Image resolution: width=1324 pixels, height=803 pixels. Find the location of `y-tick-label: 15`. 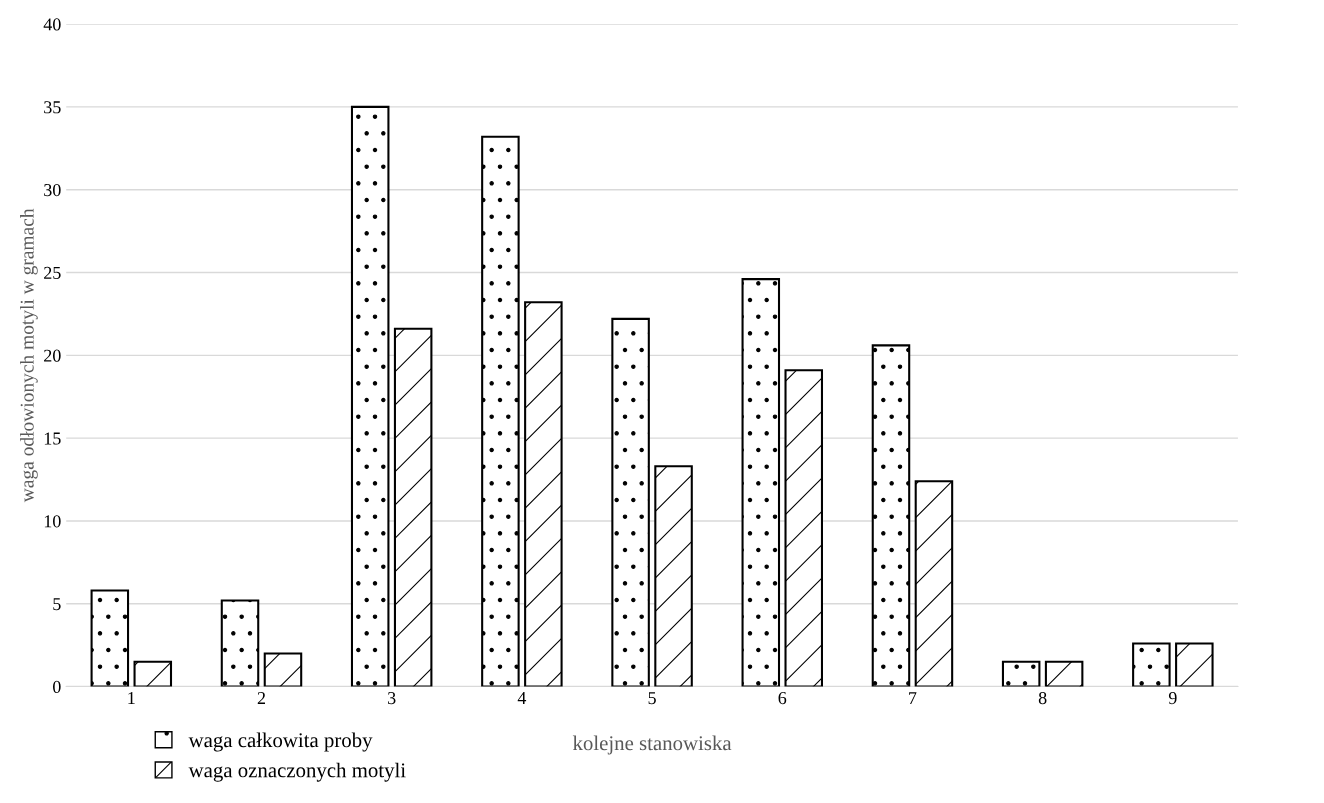

y-tick-label: 15 is located at coordinates (52, 438).